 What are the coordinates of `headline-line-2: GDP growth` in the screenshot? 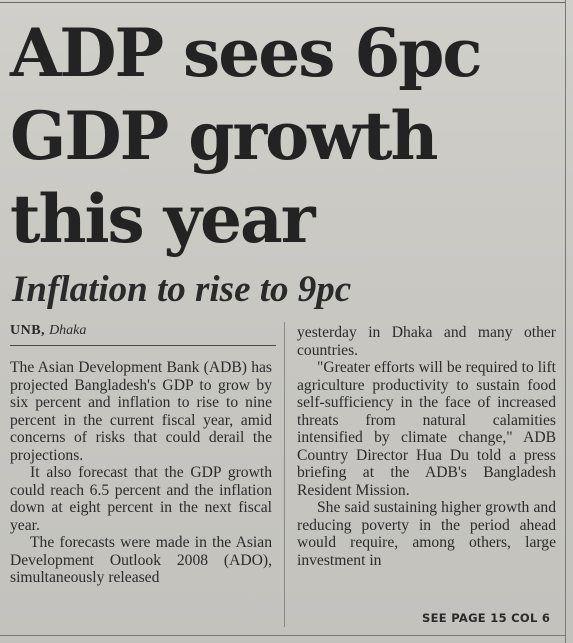 It's located at (224, 136).